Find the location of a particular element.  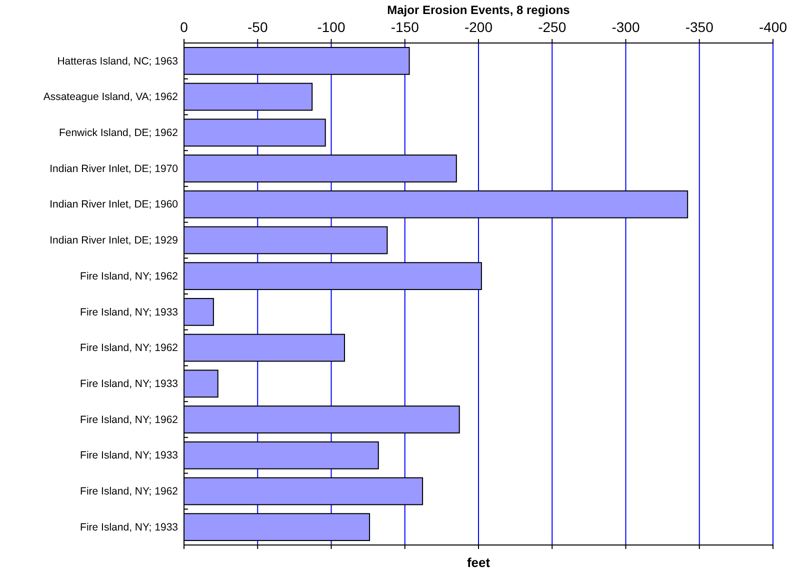

y-tick-label: Indian River Inlet, DE; 1929 is located at coordinates (114, 240).